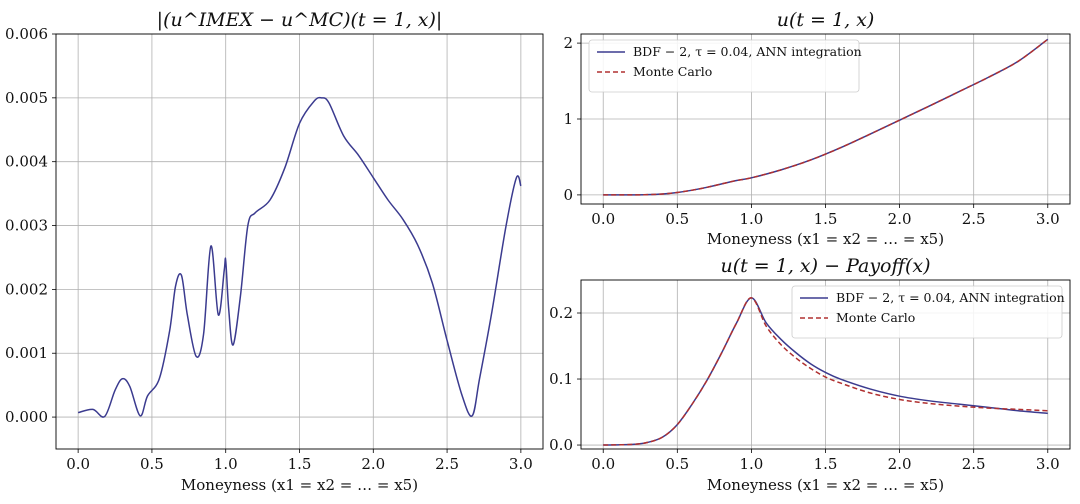 The image size is (1080, 504). Describe the element at coordinates (561, 445) in the screenshot. I see `y-tick-label: 0.0` at that location.